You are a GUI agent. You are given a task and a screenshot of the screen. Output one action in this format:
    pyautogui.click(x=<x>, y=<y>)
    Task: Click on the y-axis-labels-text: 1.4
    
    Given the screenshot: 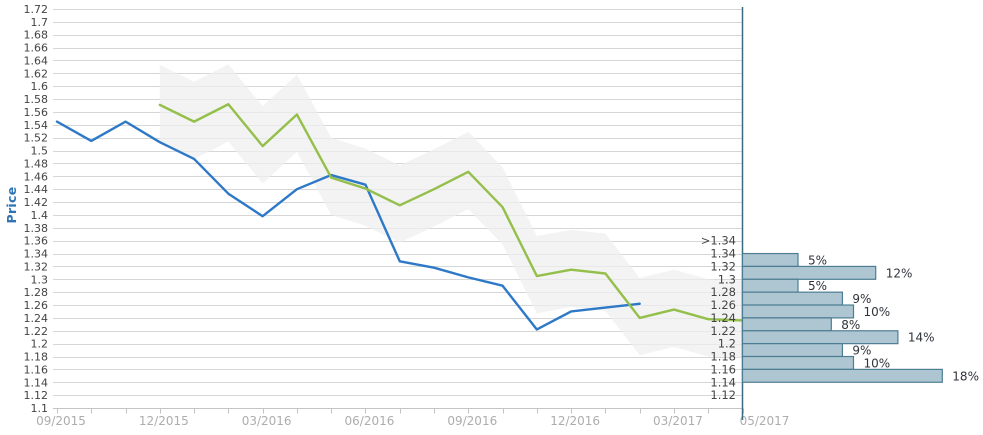 What is the action you would take?
    pyautogui.click(x=40, y=215)
    